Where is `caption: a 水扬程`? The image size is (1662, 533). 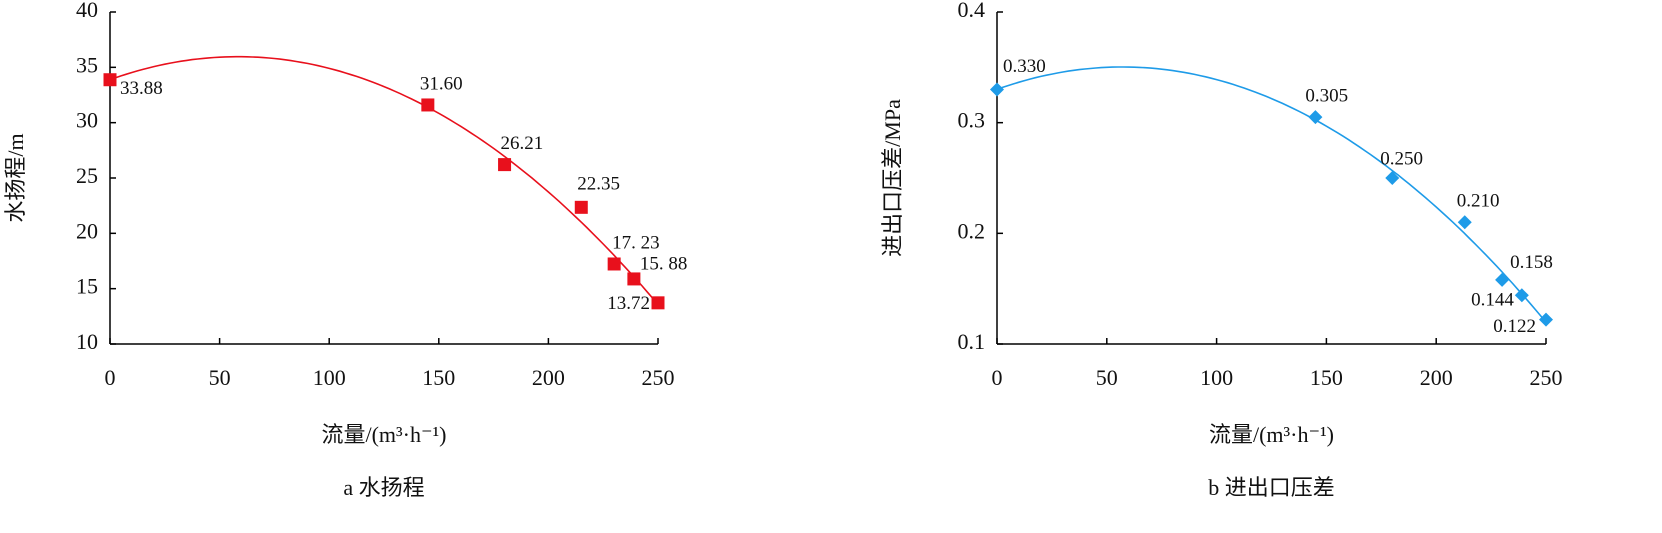 caption: a 水扬程 is located at coordinates (383, 487).